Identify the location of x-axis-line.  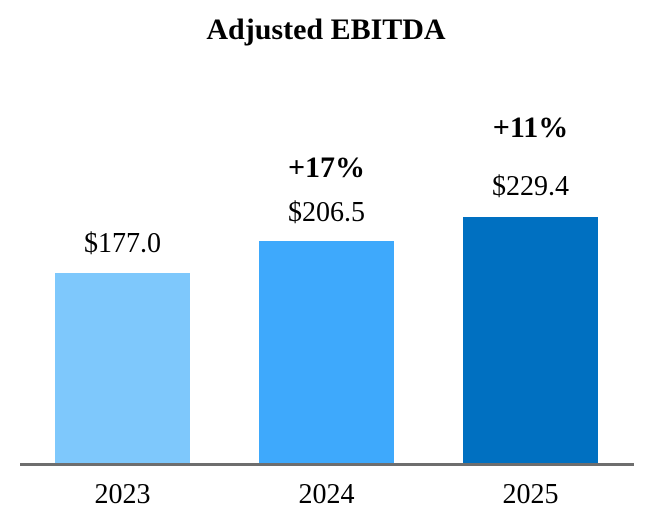
(327, 464).